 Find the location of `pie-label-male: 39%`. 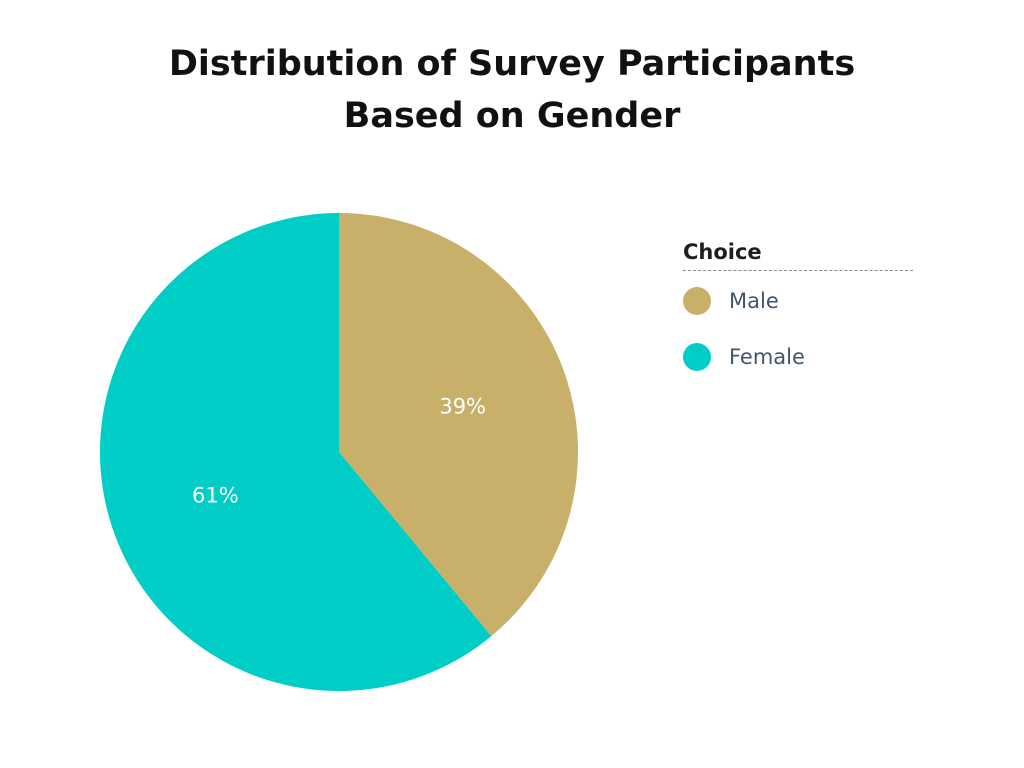

pie-label-male: 39% is located at coordinates (462, 406).